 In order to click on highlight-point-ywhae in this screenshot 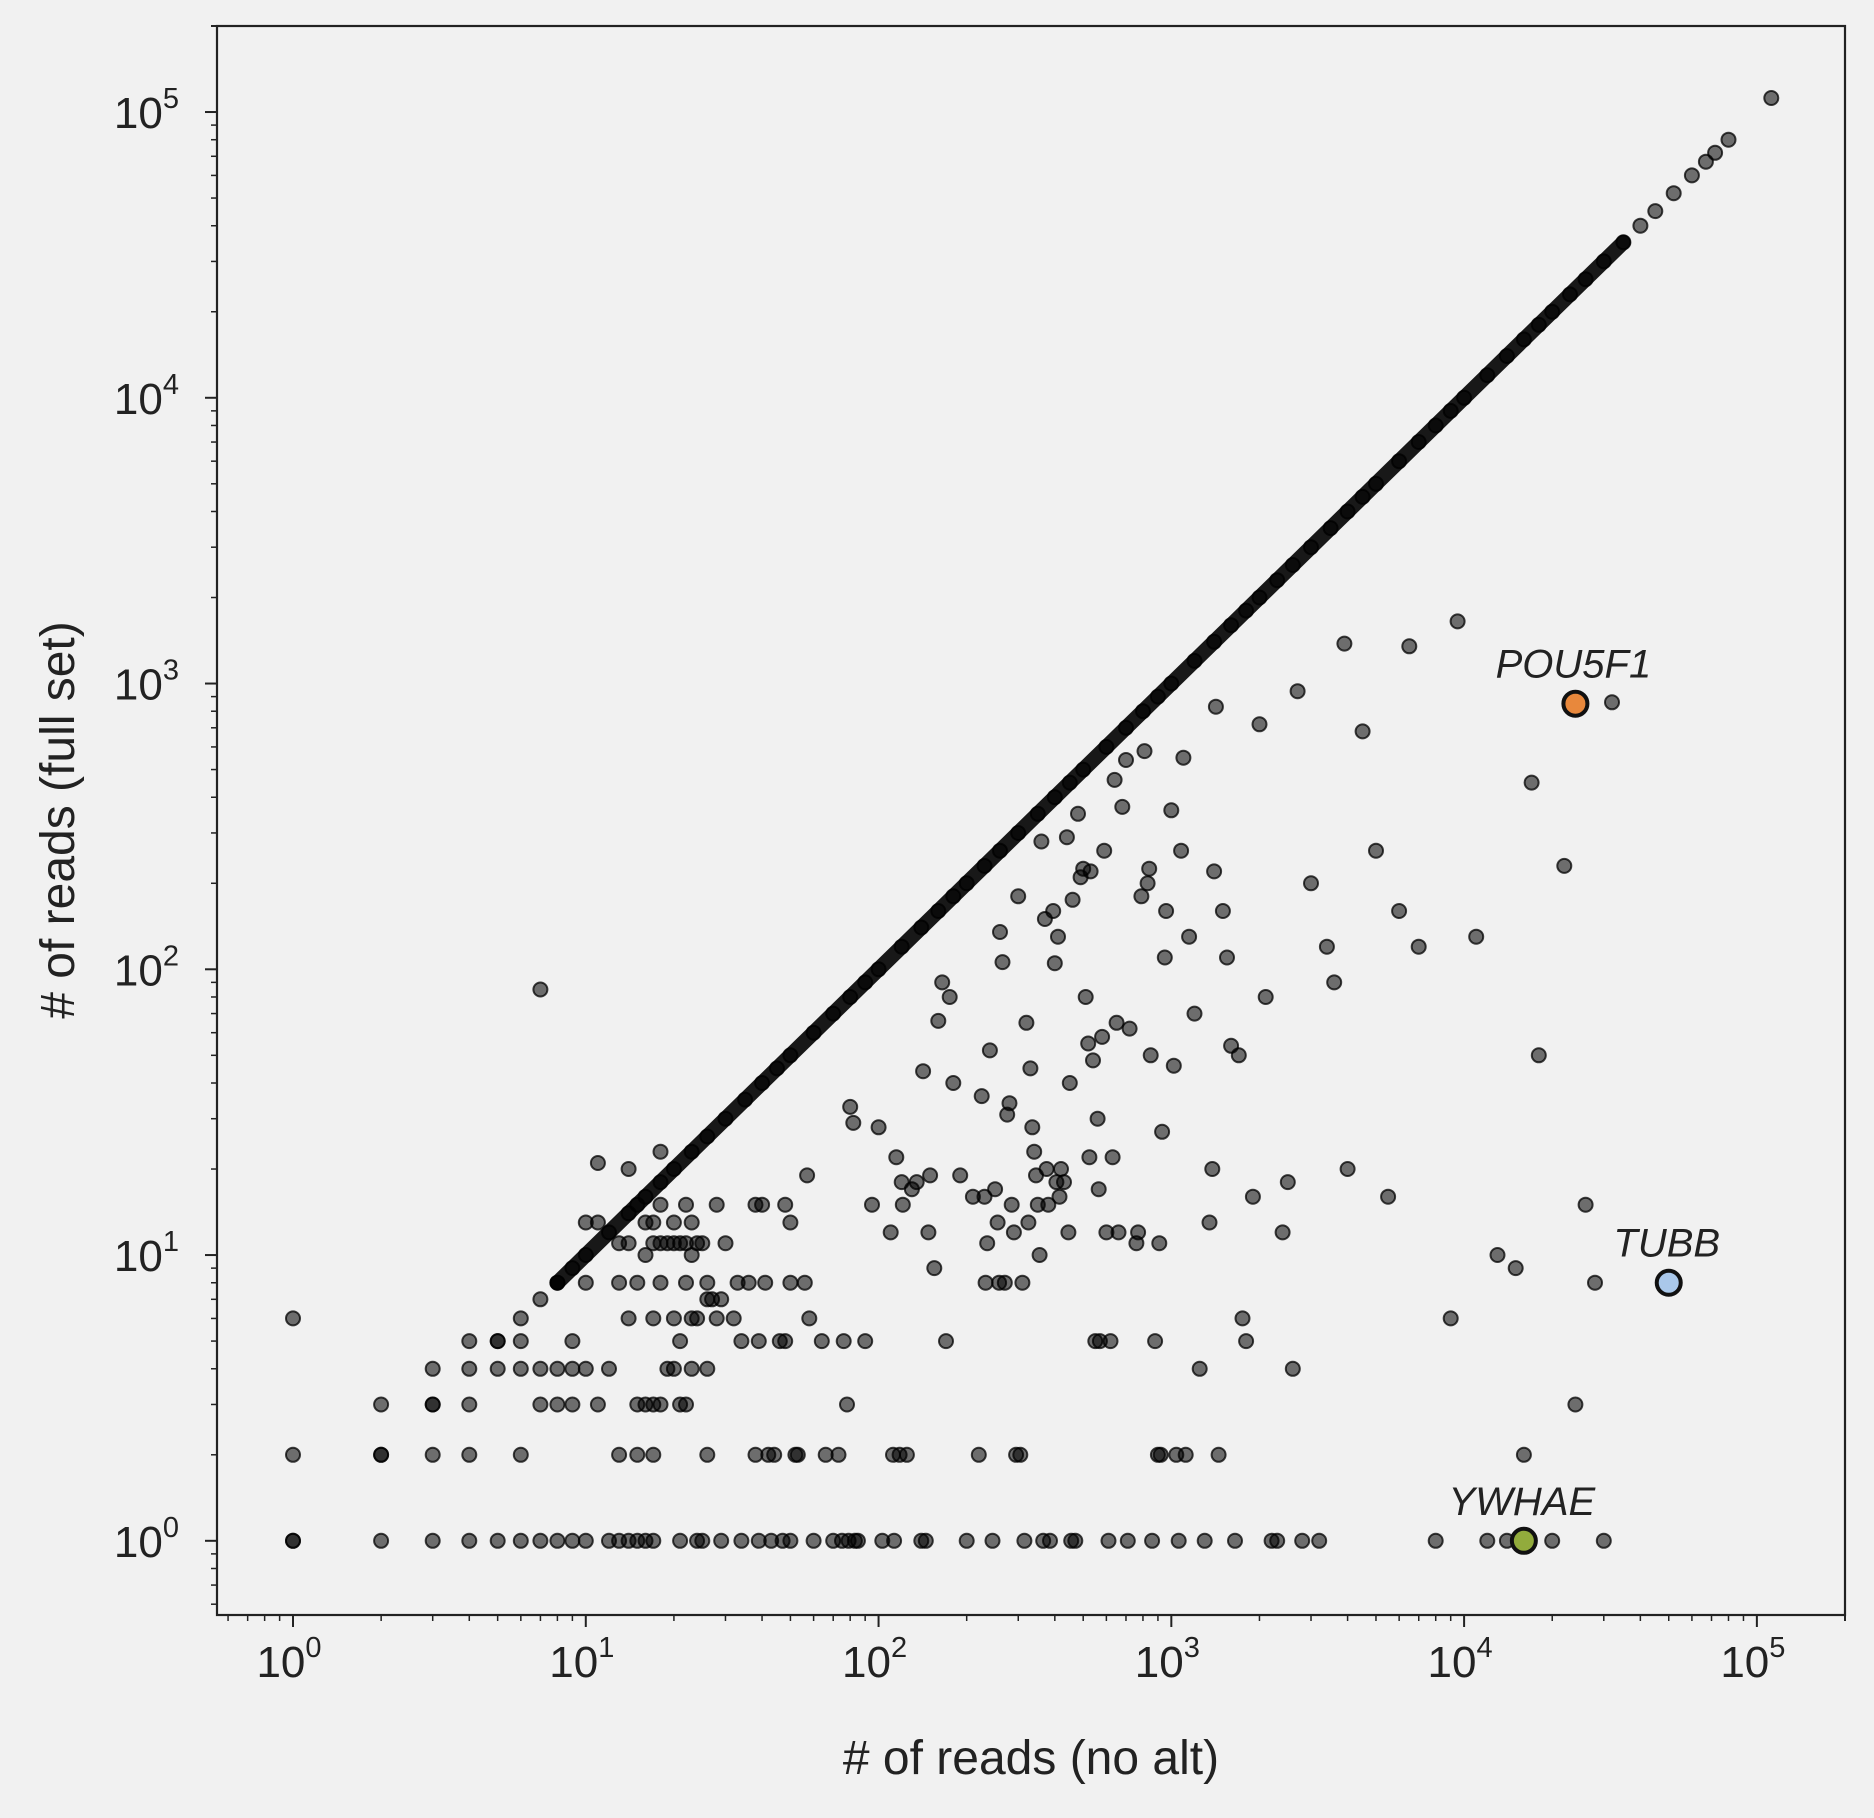, I will do `click(1523, 1540)`.